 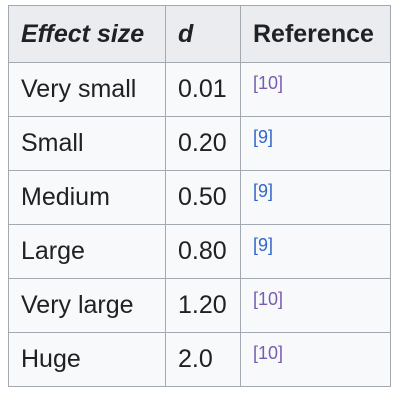 I want to click on d-value-cell: 1.20, so click(x=203, y=305).